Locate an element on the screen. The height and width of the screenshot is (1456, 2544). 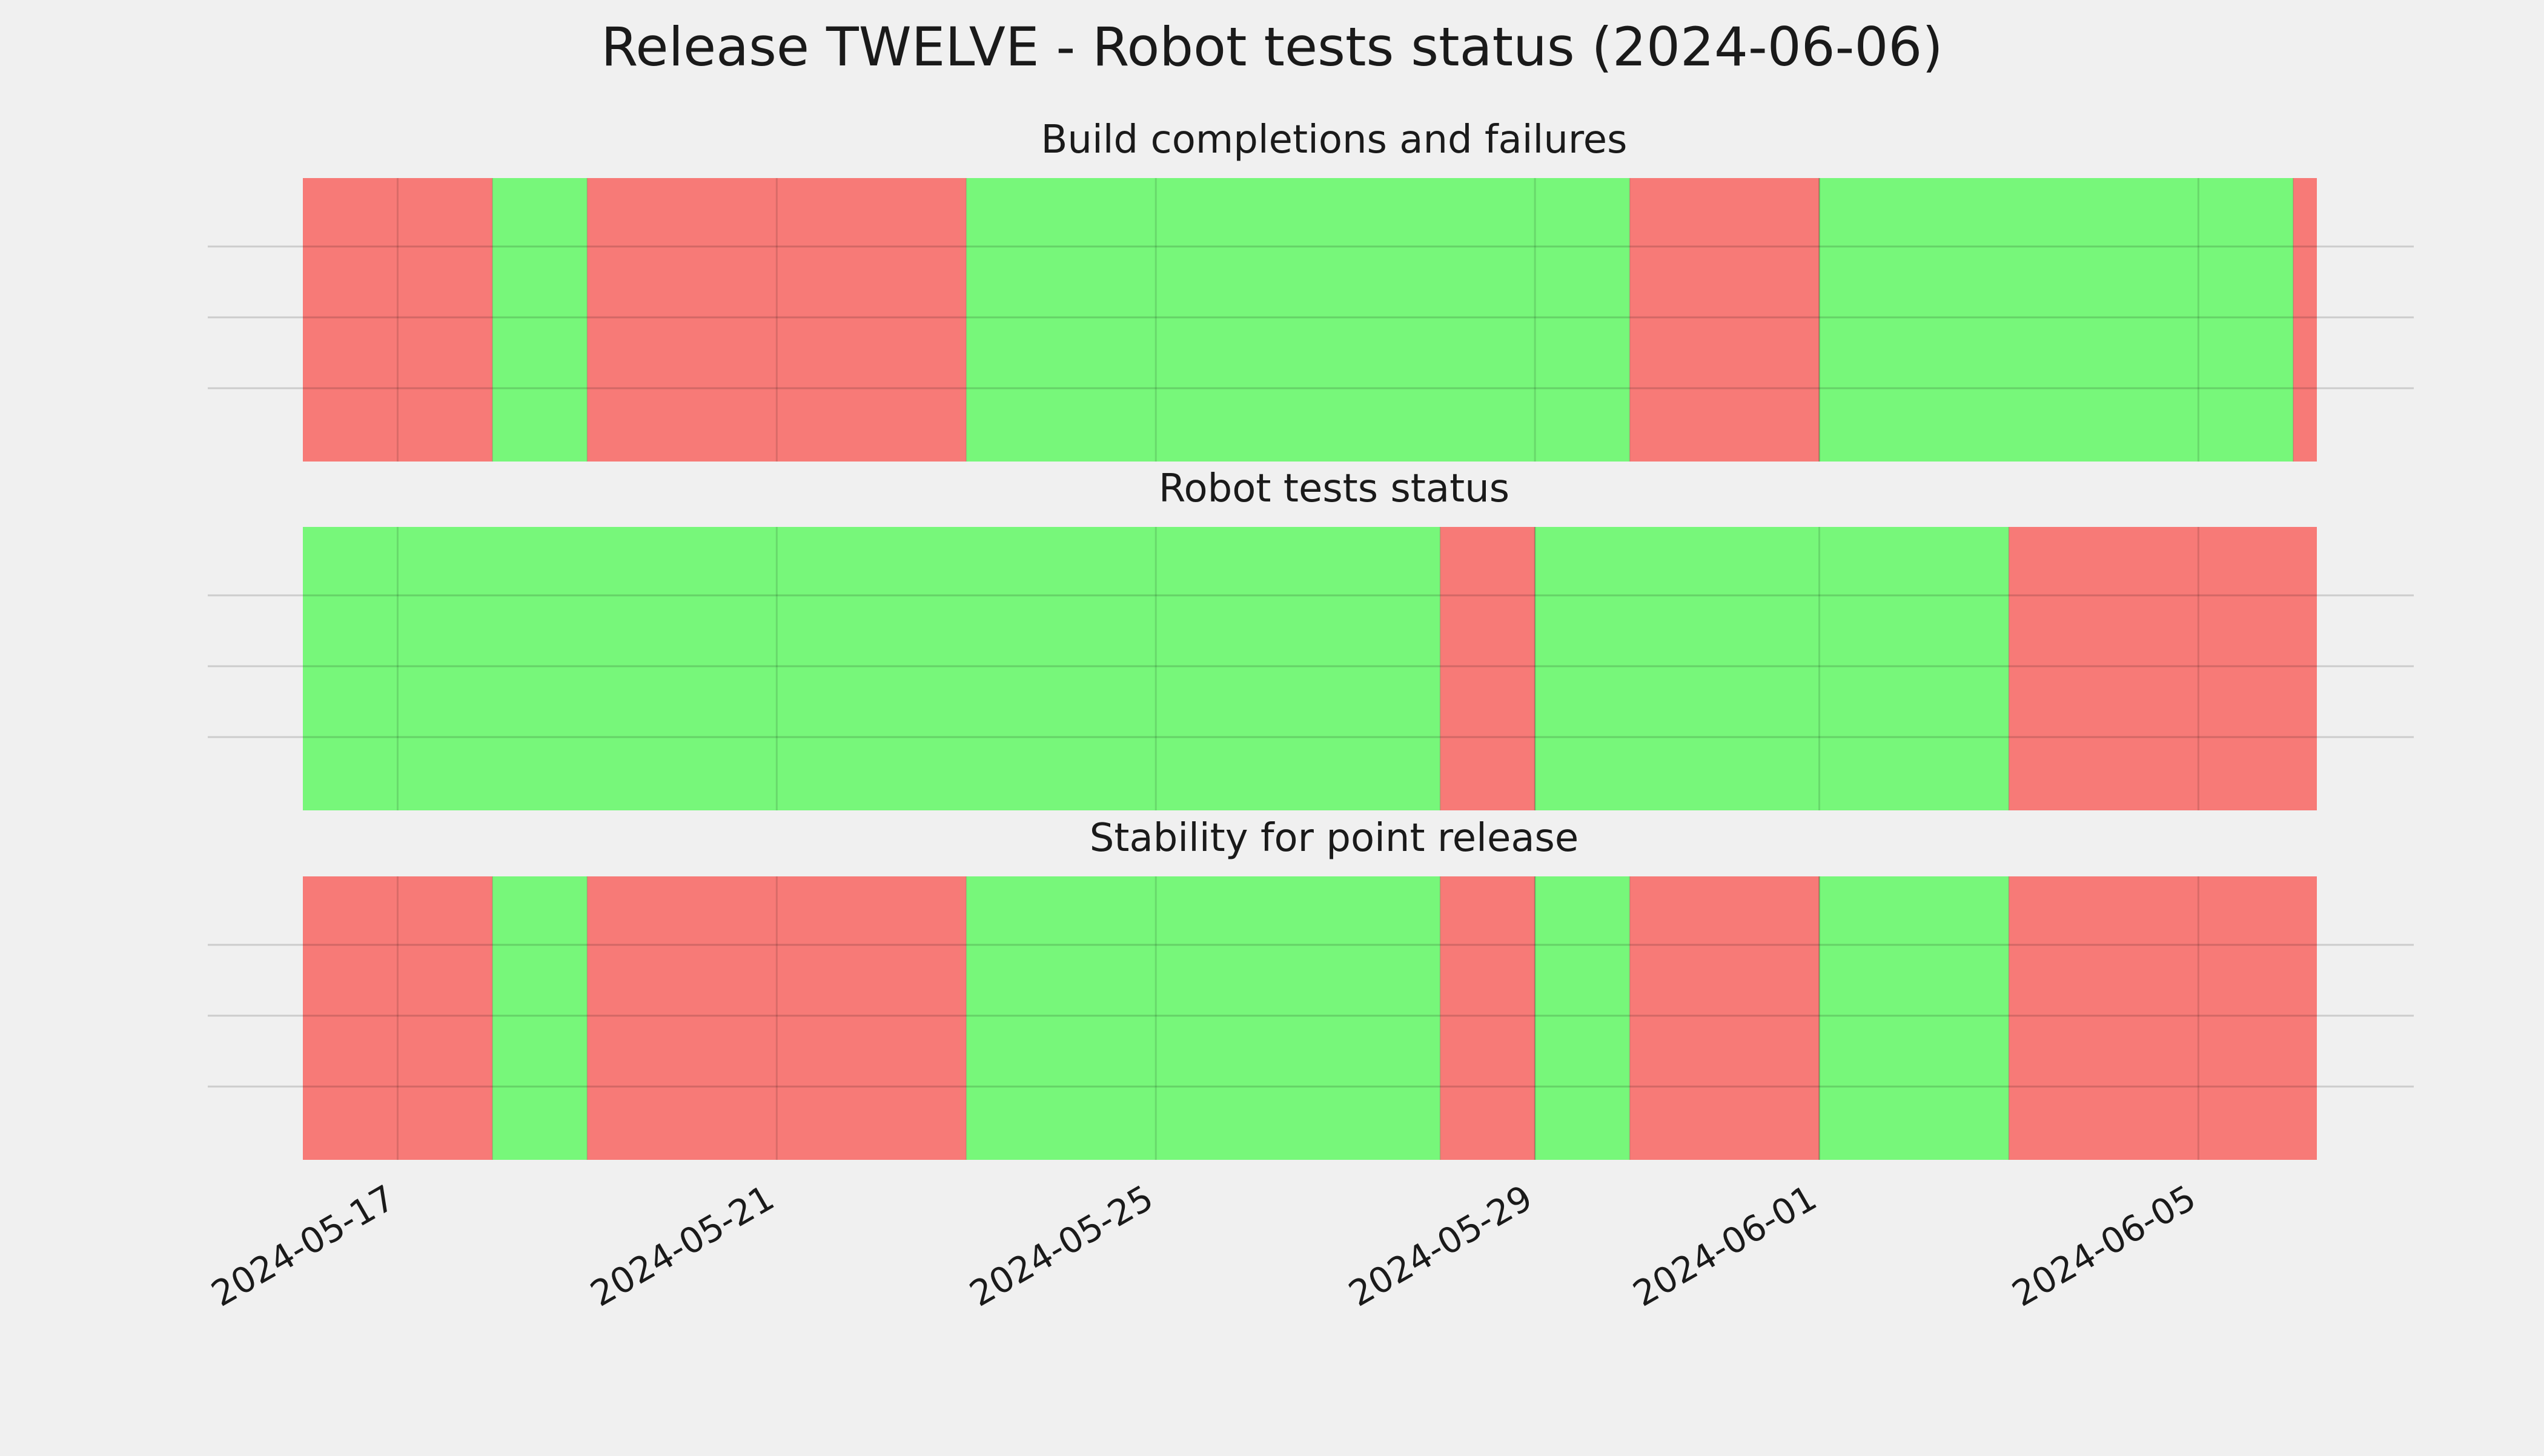
x-tick-label: 2024-06-01 is located at coordinates (1725, 1245).